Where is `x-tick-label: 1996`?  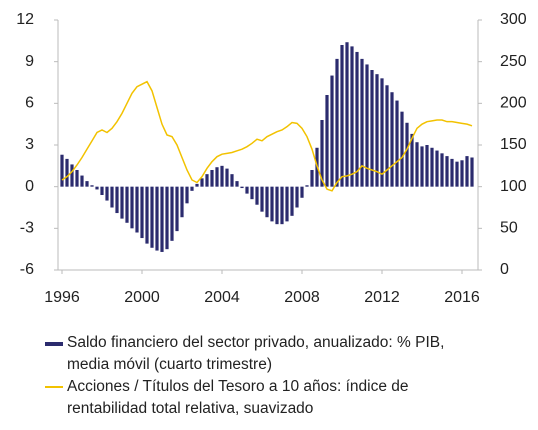 x-tick-label: 1996 is located at coordinates (62, 297).